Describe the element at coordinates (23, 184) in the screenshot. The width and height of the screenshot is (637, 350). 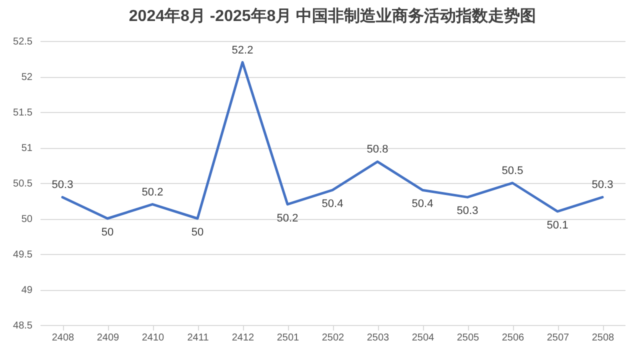
I see `y-tick-label: 50.5` at that location.